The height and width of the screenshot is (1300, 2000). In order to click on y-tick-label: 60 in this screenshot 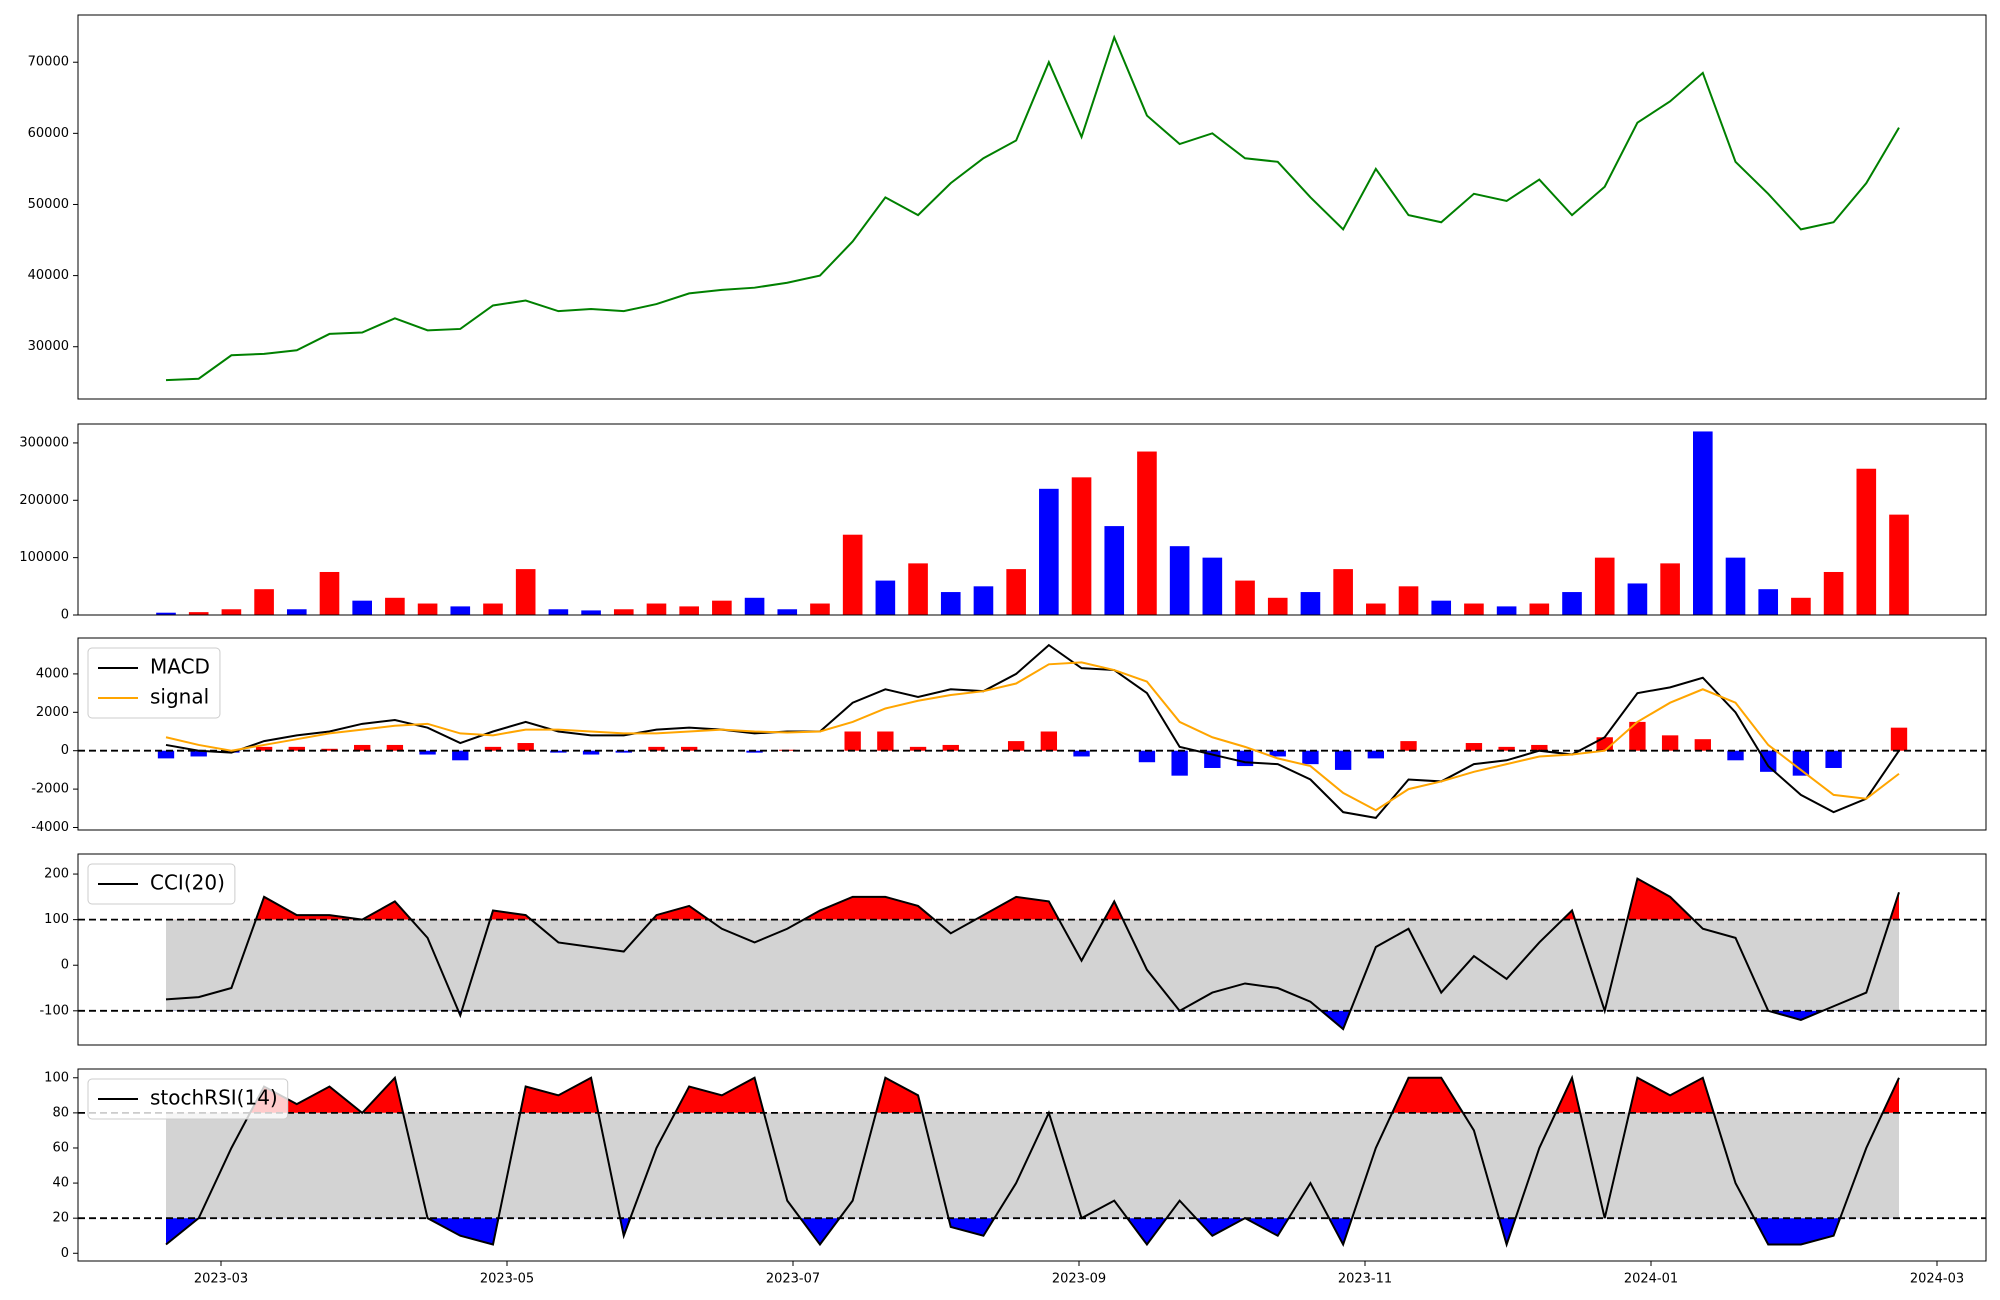, I will do `click(60, 1147)`.